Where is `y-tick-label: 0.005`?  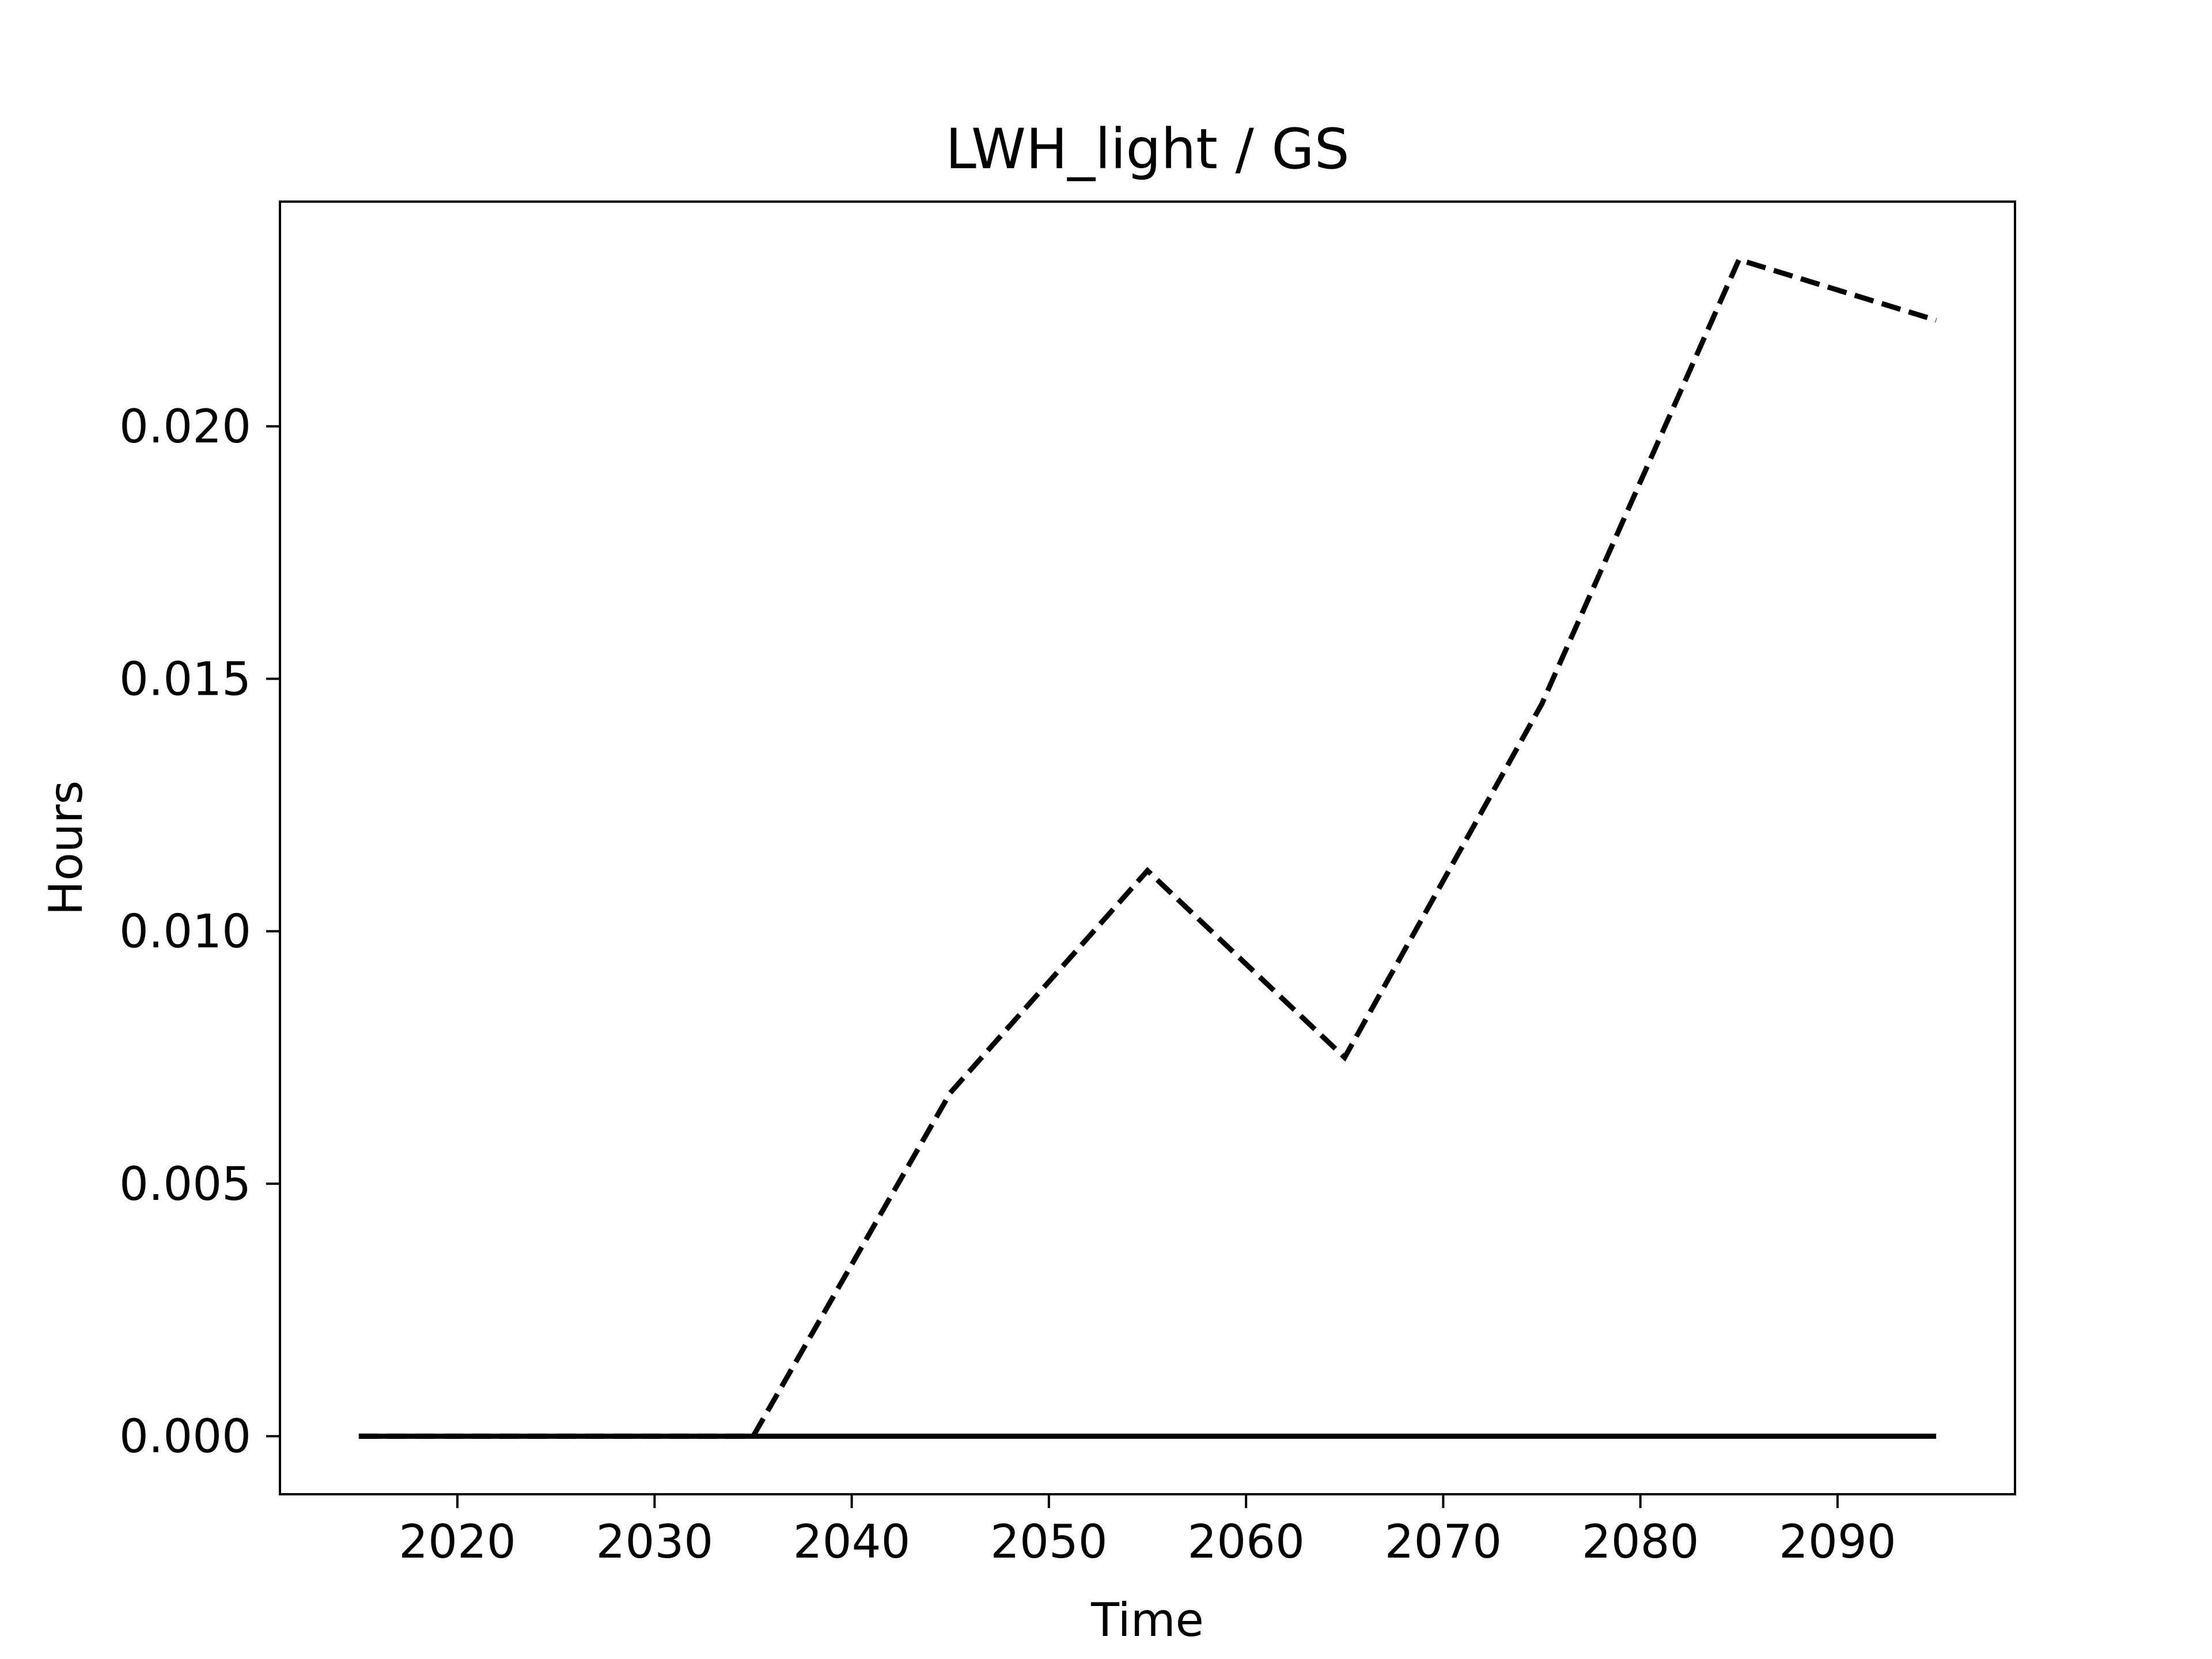 y-tick-label: 0.005 is located at coordinates (185, 1184).